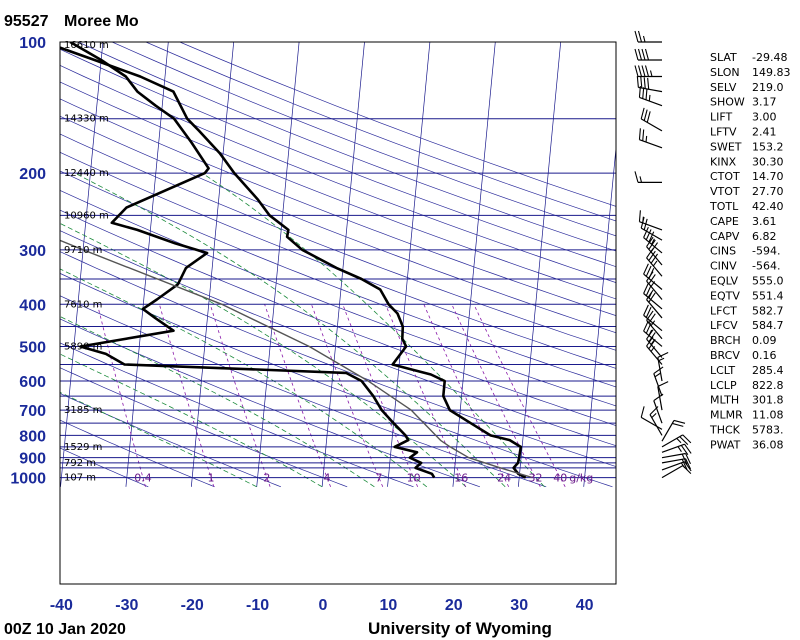 This screenshot has height=640, width=800. I want to click on temperature-tick-label: 40, so click(585, 605).